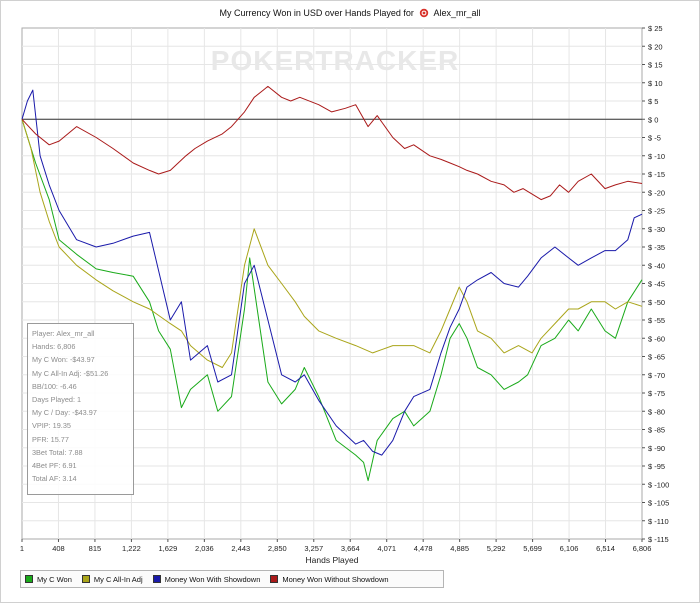  Describe the element at coordinates (656, 265) in the screenshot. I see `y-tick-label: $ -40` at that location.